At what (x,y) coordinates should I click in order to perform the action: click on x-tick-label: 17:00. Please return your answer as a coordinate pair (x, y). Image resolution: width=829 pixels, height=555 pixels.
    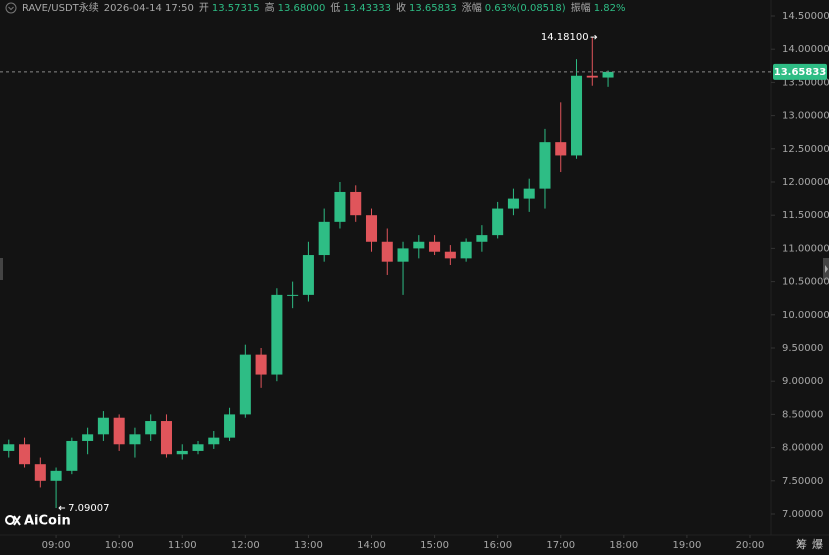
    Looking at the image, I should click on (560, 545).